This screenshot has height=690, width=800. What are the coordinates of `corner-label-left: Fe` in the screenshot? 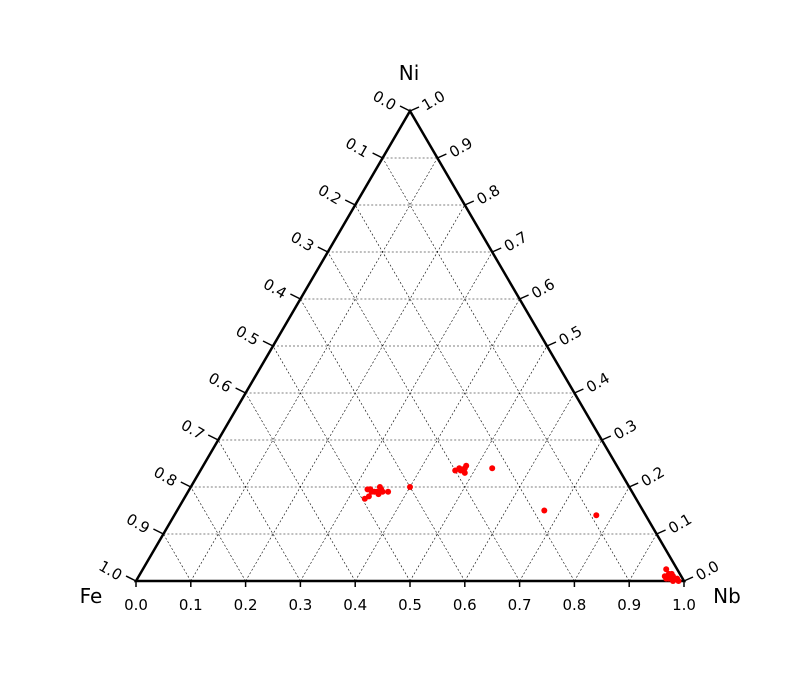 It's located at (91, 596).